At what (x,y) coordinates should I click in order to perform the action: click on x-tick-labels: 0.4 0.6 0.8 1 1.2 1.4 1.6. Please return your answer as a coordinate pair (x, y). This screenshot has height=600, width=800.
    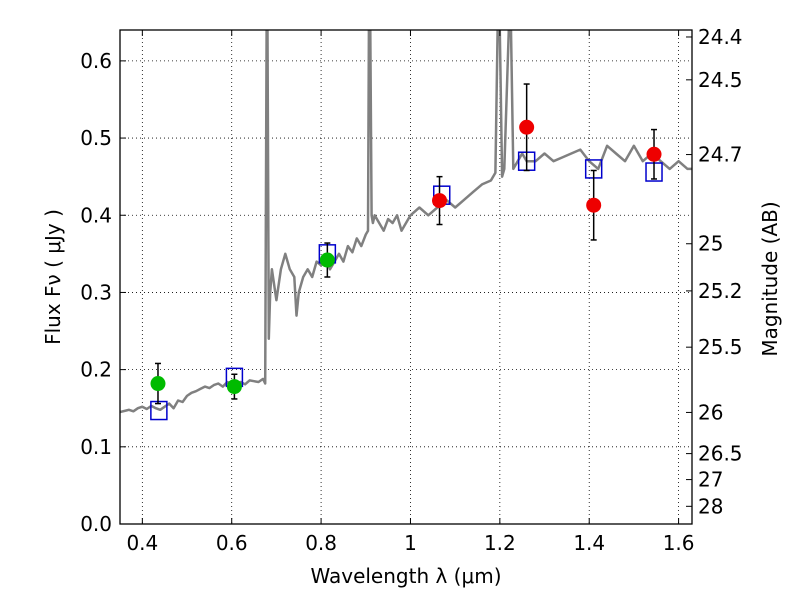
    Looking at the image, I should click on (410, 543).